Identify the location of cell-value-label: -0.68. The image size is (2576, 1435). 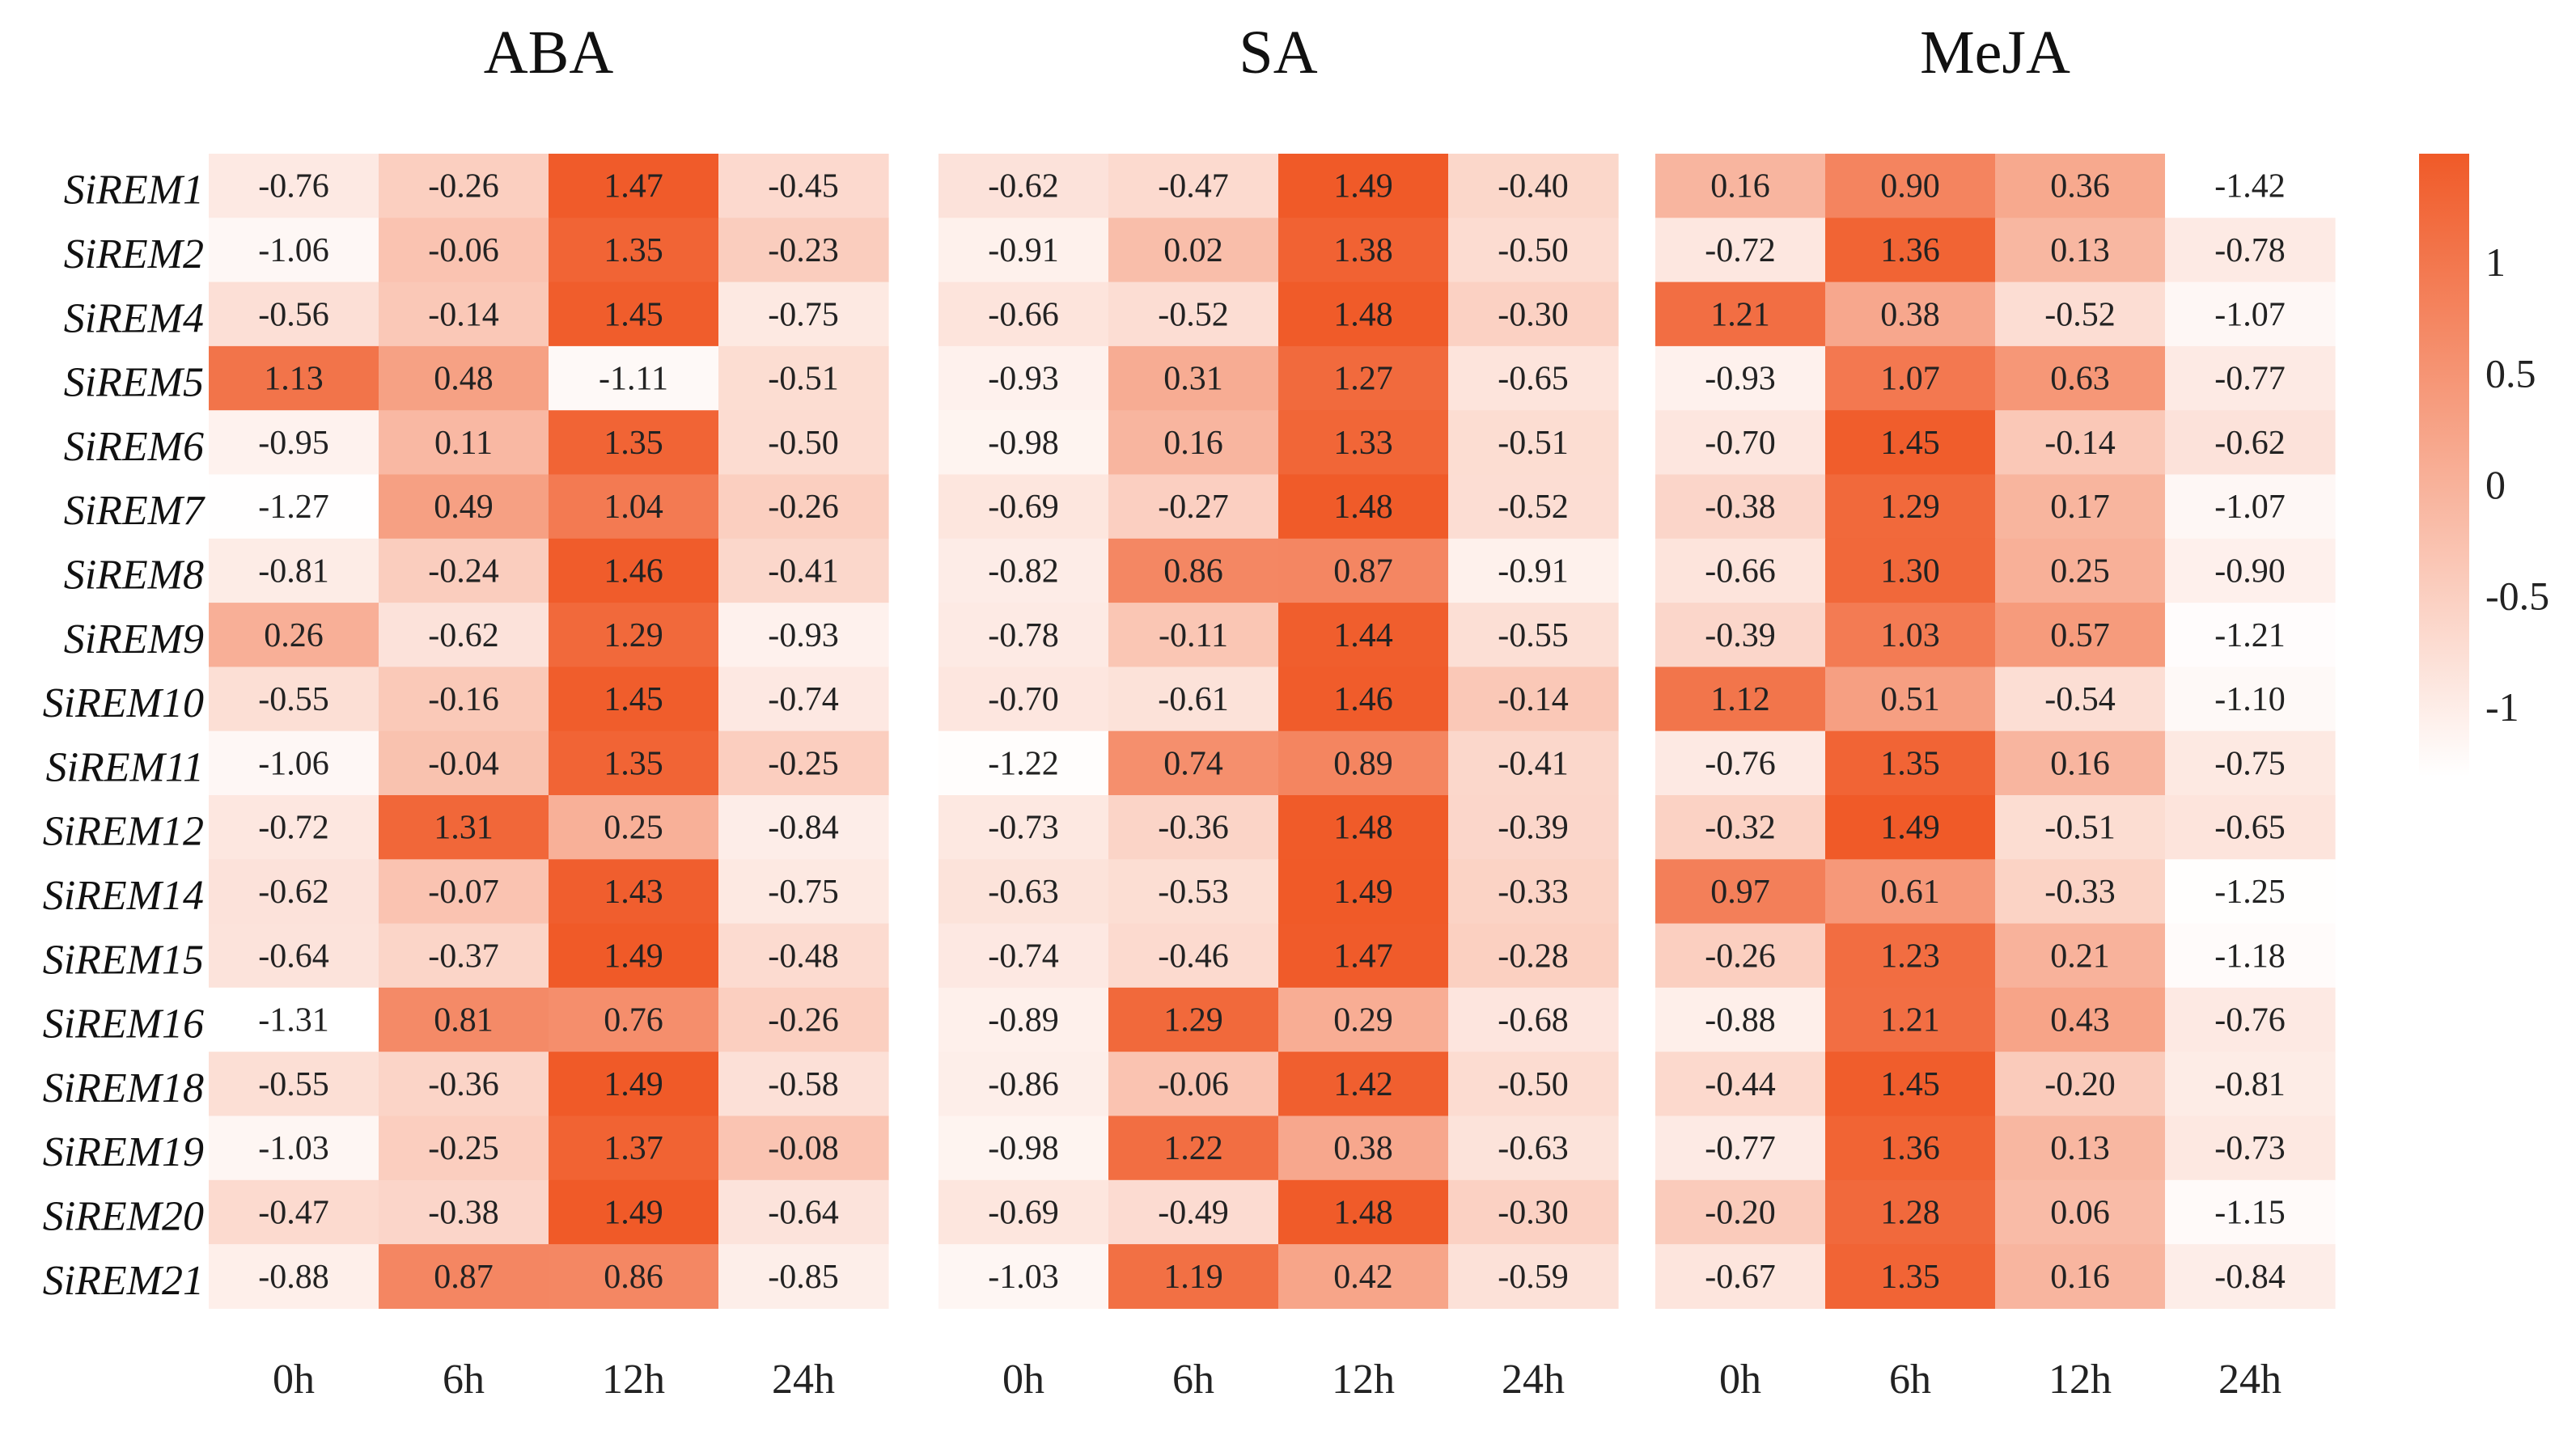
(1533, 1020).